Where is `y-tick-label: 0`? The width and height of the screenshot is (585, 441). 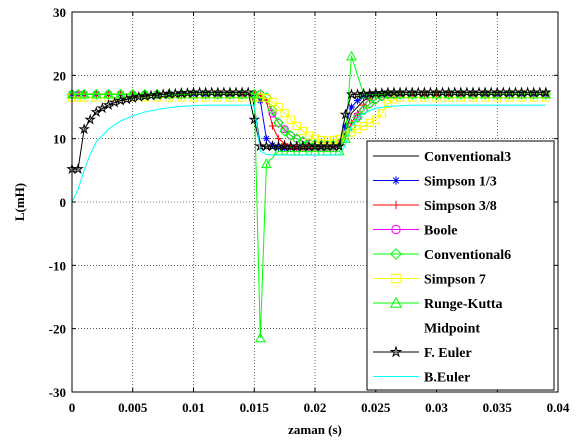 y-tick-label: 0 is located at coordinates (63, 202).